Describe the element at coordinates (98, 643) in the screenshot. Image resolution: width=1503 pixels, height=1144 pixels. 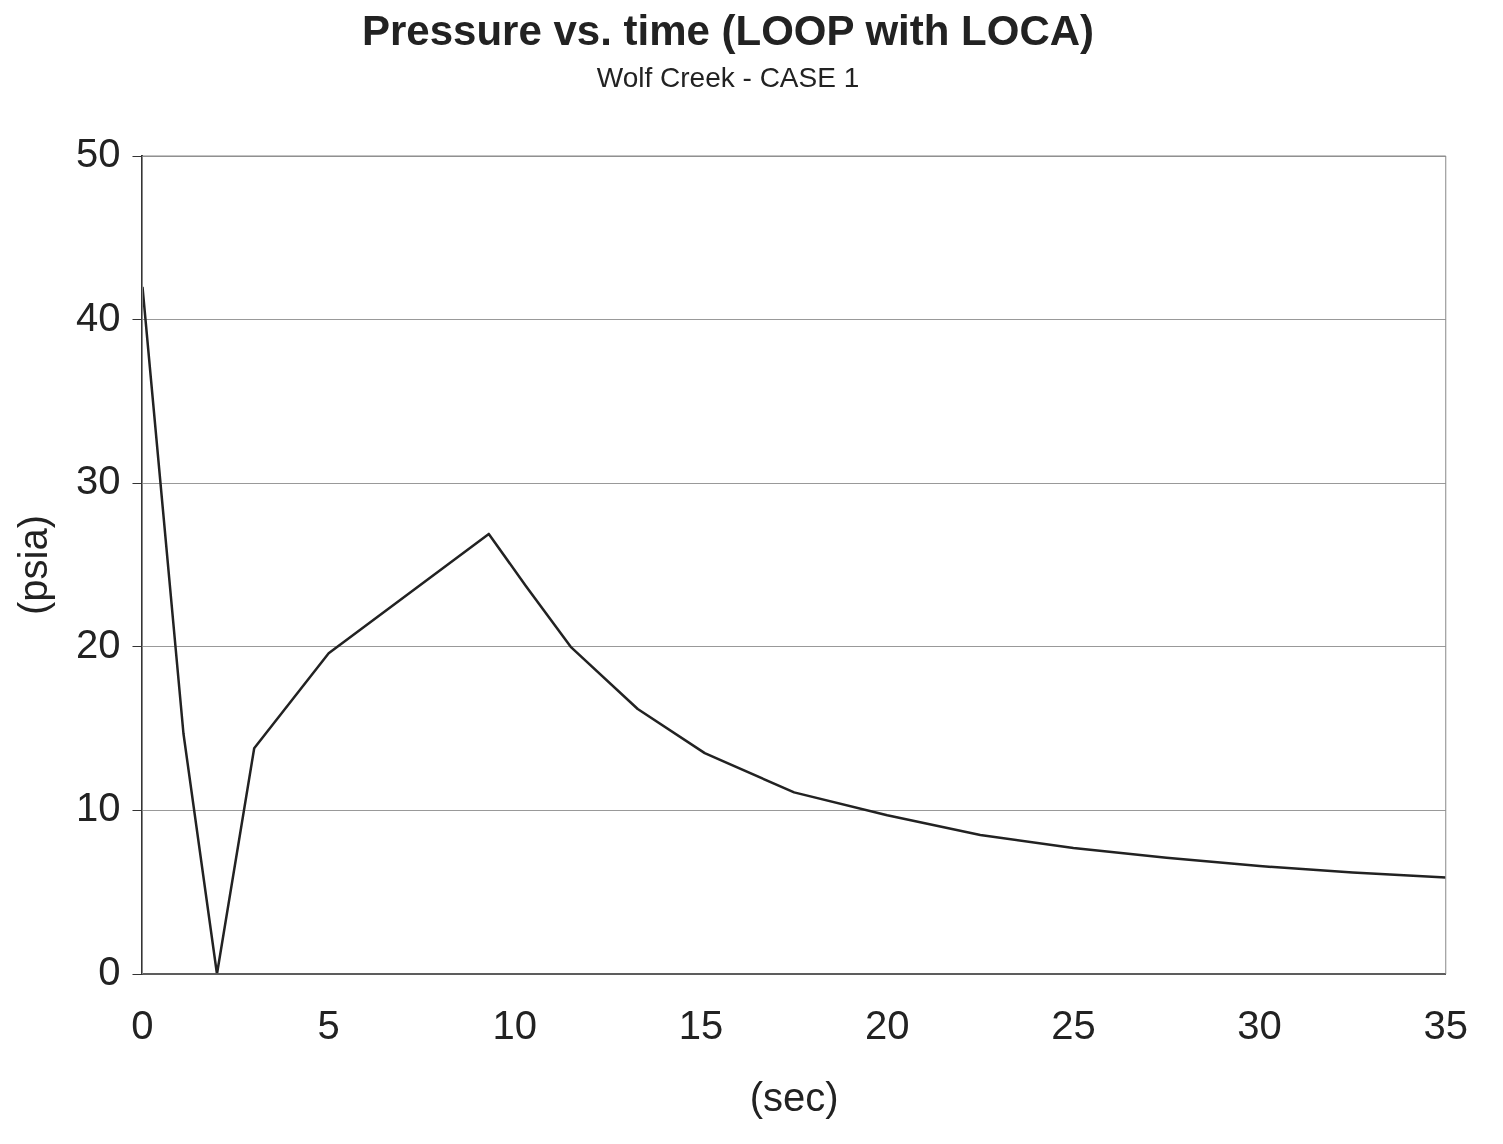
I see `y-tick-label: 20` at that location.